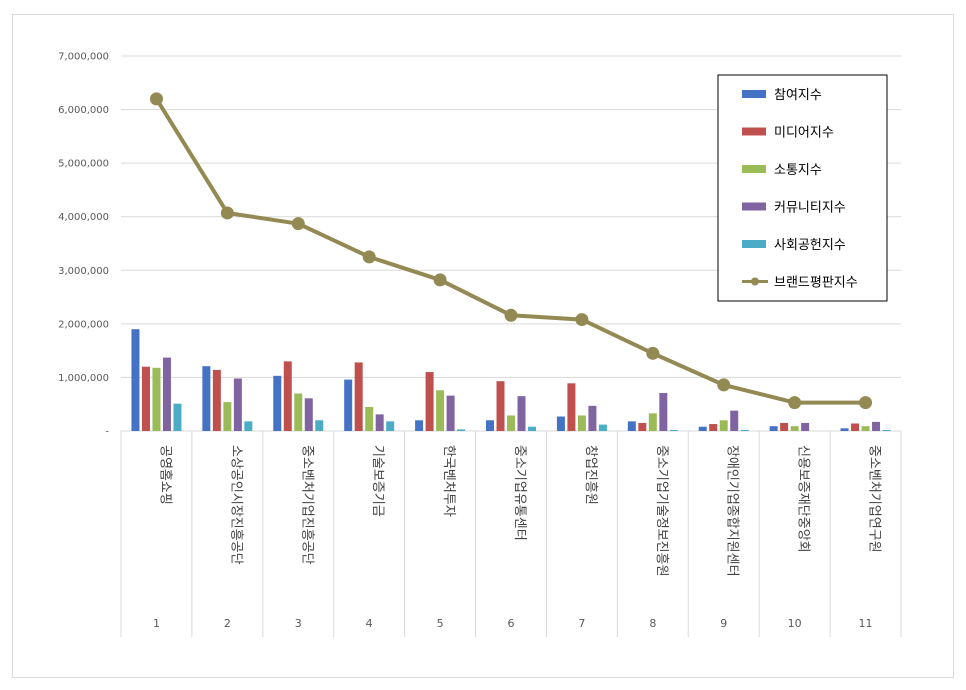 The width and height of the screenshot is (966, 690). I want to click on category-label: 기술보증기금, so click(377, 481).